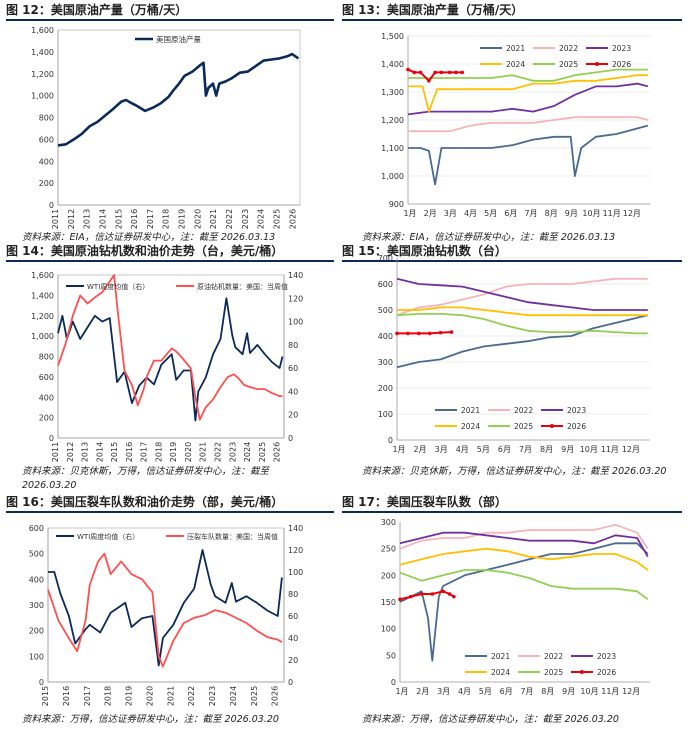 The image size is (687, 733). Describe the element at coordinates (149, 237) in the screenshot. I see `source-note: 资料来源：EIA，信达证券研发中心，注：截至 2026.03.13` at that location.